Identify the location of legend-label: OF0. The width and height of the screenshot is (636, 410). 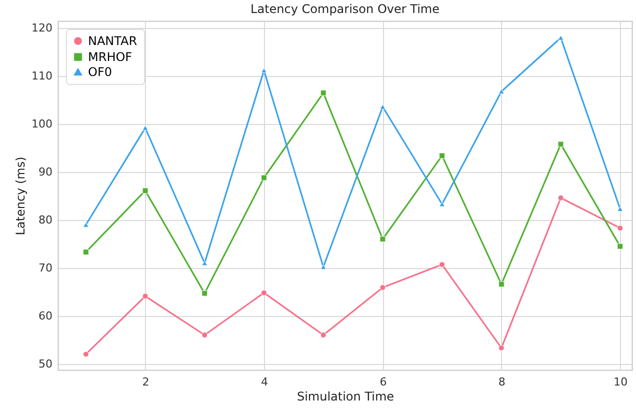
(100, 72).